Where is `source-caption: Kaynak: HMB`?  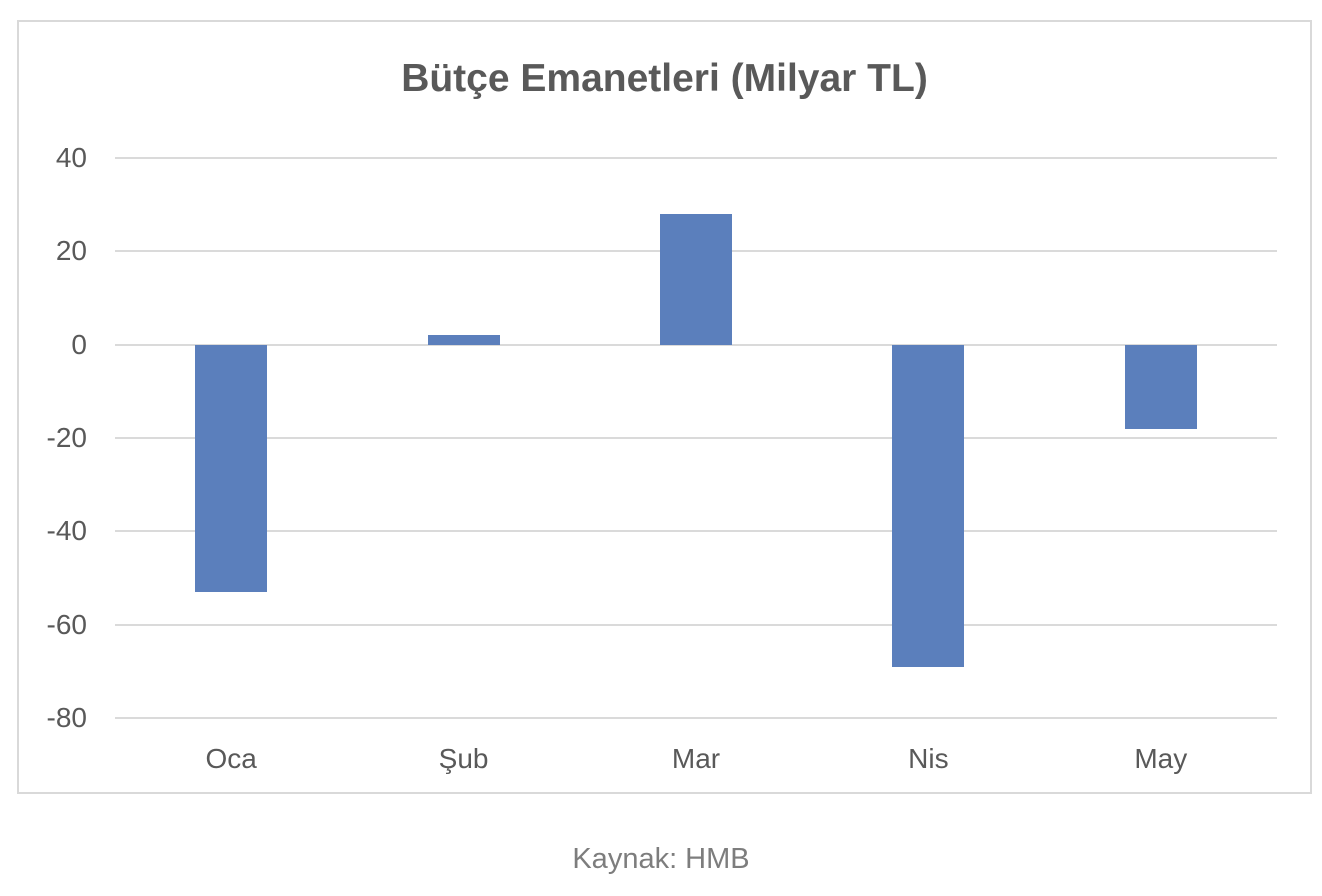
source-caption: Kaynak: HMB is located at coordinates (661, 859).